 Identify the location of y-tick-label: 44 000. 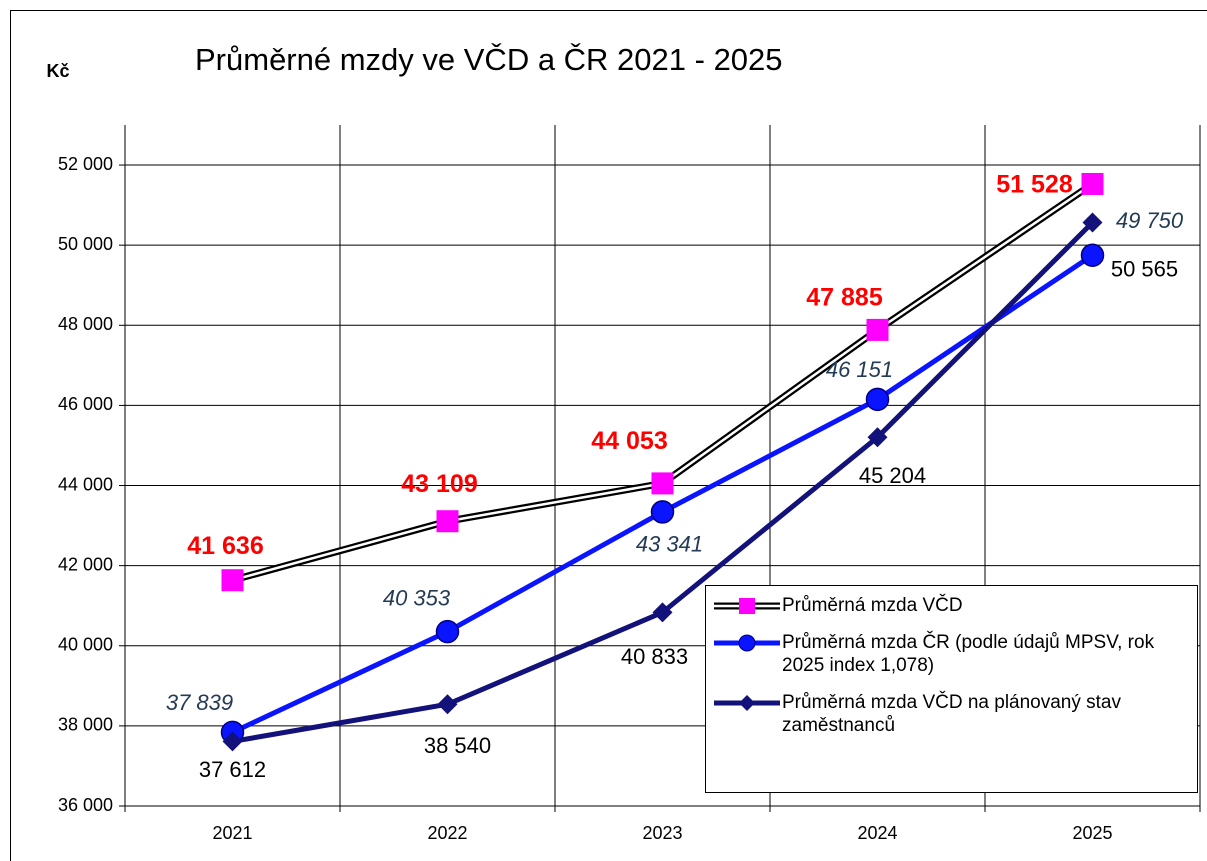
(85, 484).